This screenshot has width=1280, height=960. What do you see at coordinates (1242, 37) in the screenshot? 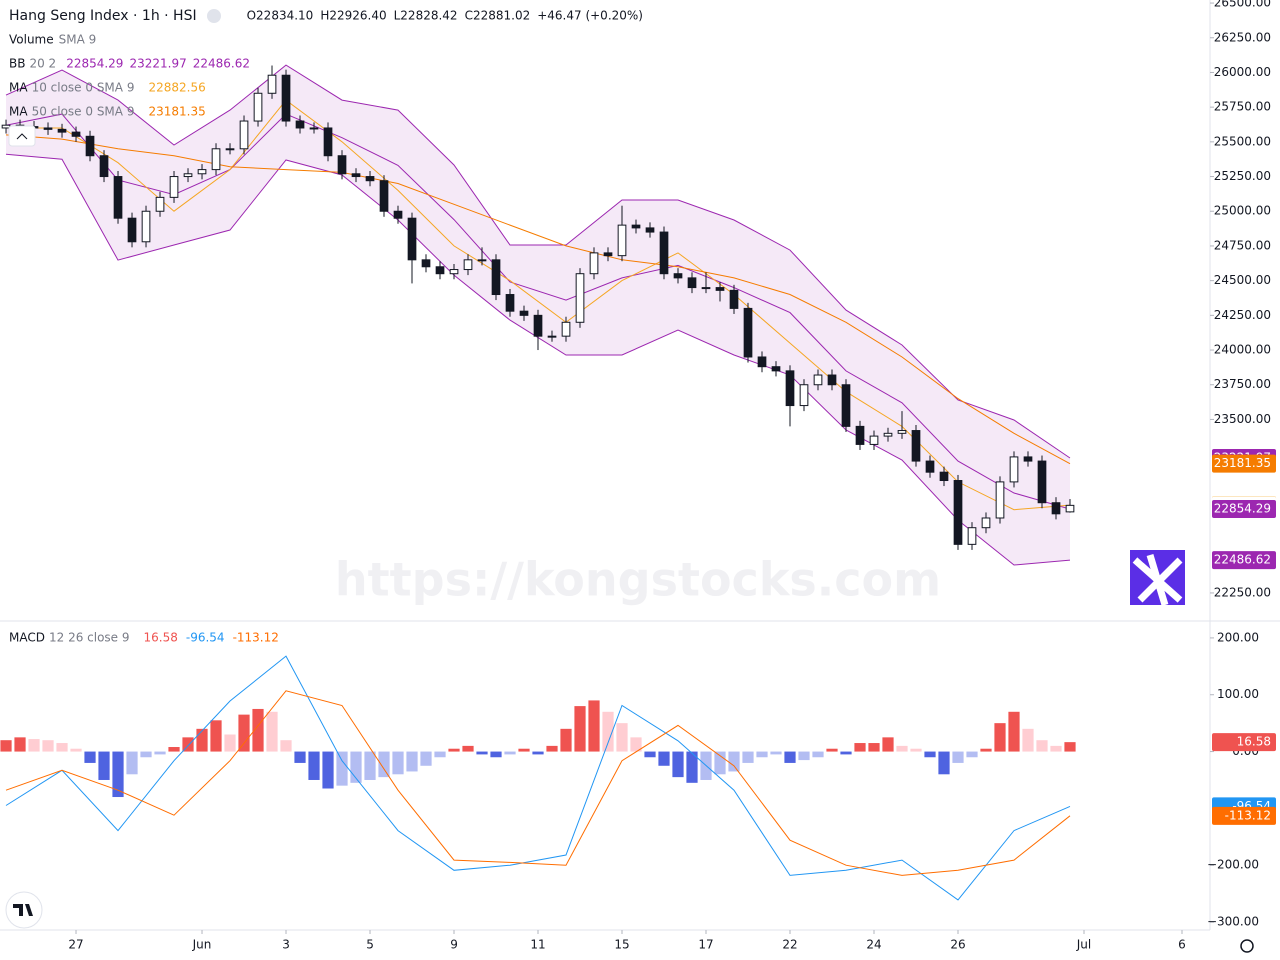
I see `y-tick-label: 26250.00` at bounding box center [1242, 37].